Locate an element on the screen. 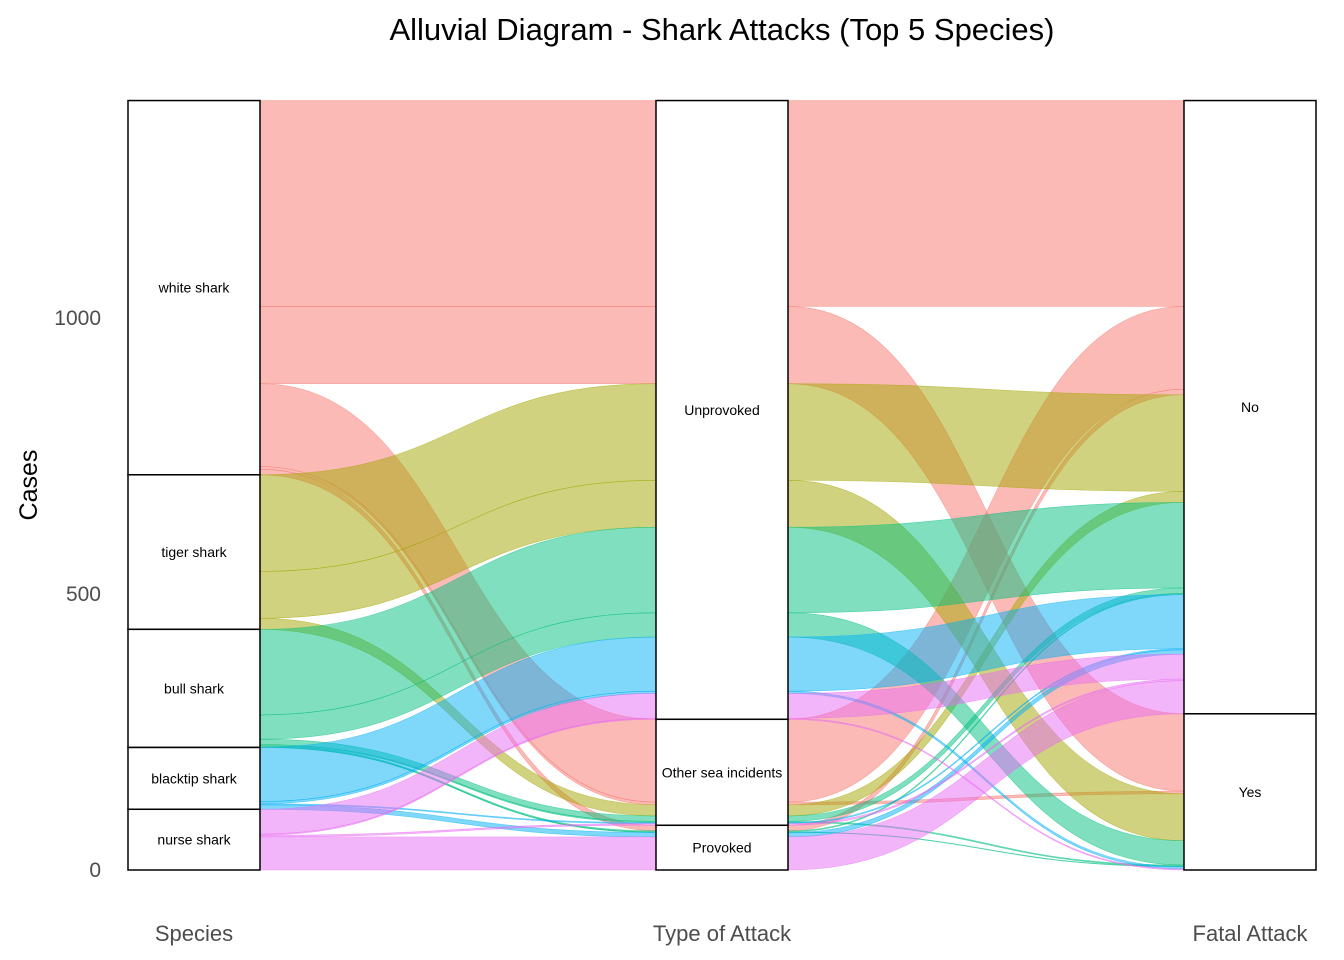 The image size is (1344, 960). stratum-label-provoked: Provoked is located at coordinates (721, 848).